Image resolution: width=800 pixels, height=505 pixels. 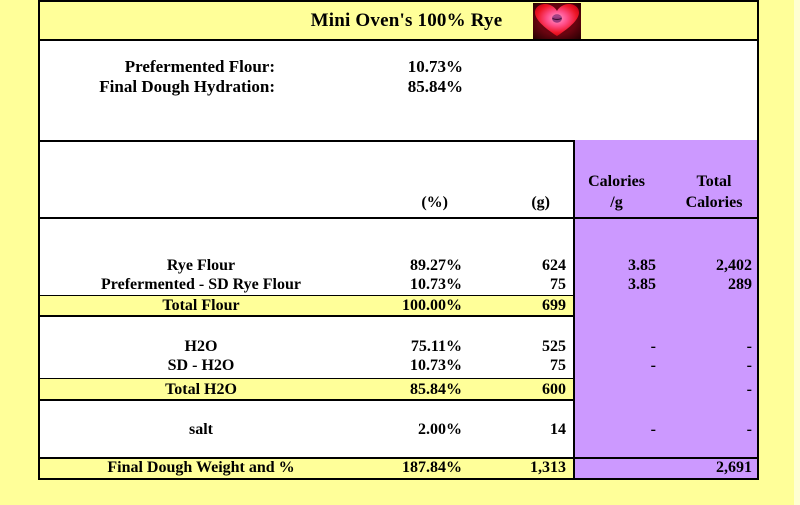 I want to click on cell-total-calories: 2,691, so click(x=734, y=467).